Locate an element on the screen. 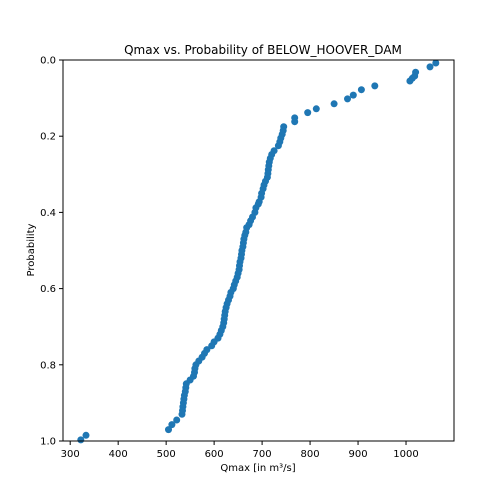 The image size is (504, 504). x-tick-label: 1000 is located at coordinates (405, 454).